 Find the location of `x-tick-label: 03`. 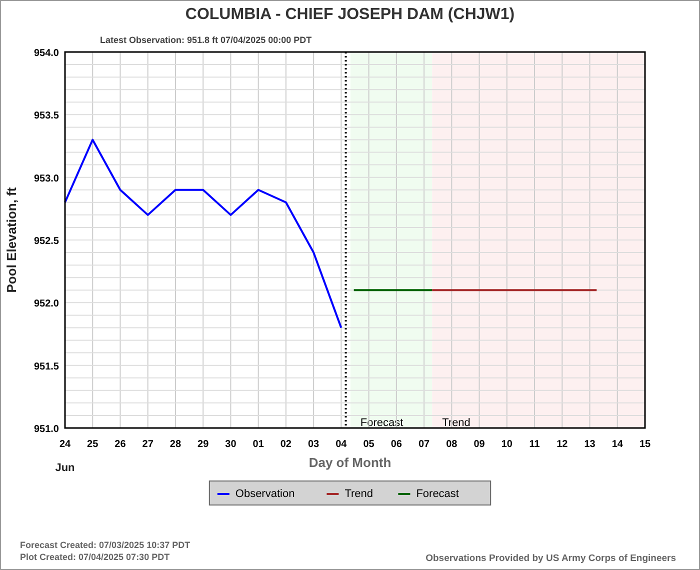

x-tick-label: 03 is located at coordinates (314, 444).